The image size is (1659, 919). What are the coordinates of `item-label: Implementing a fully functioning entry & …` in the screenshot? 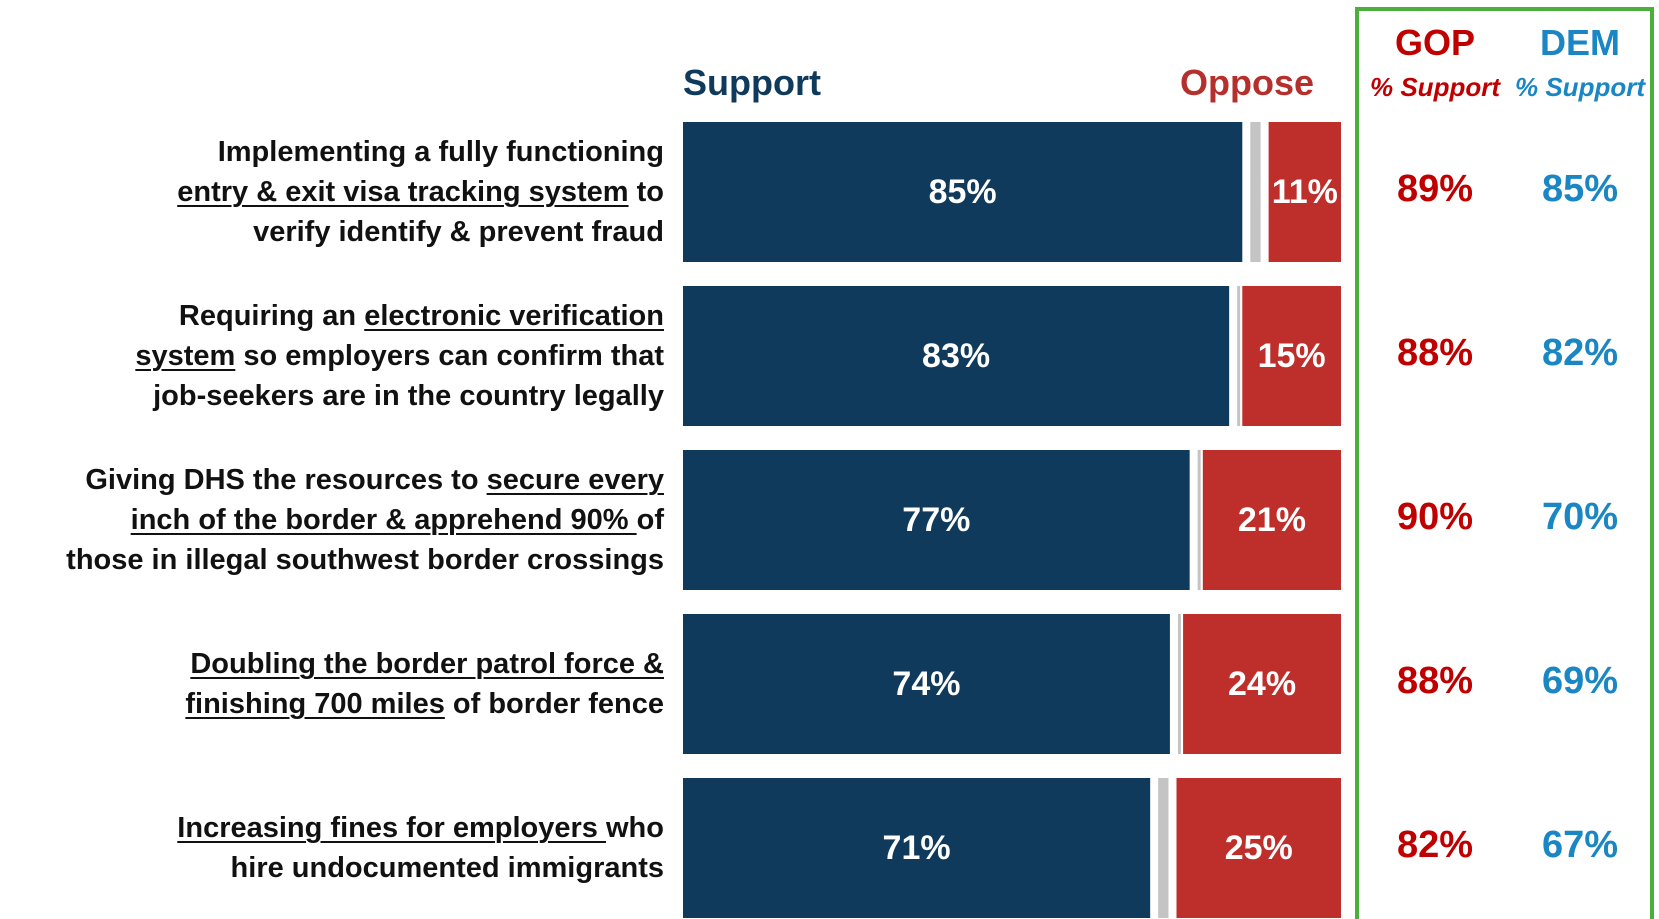 It's located at (332, 192).